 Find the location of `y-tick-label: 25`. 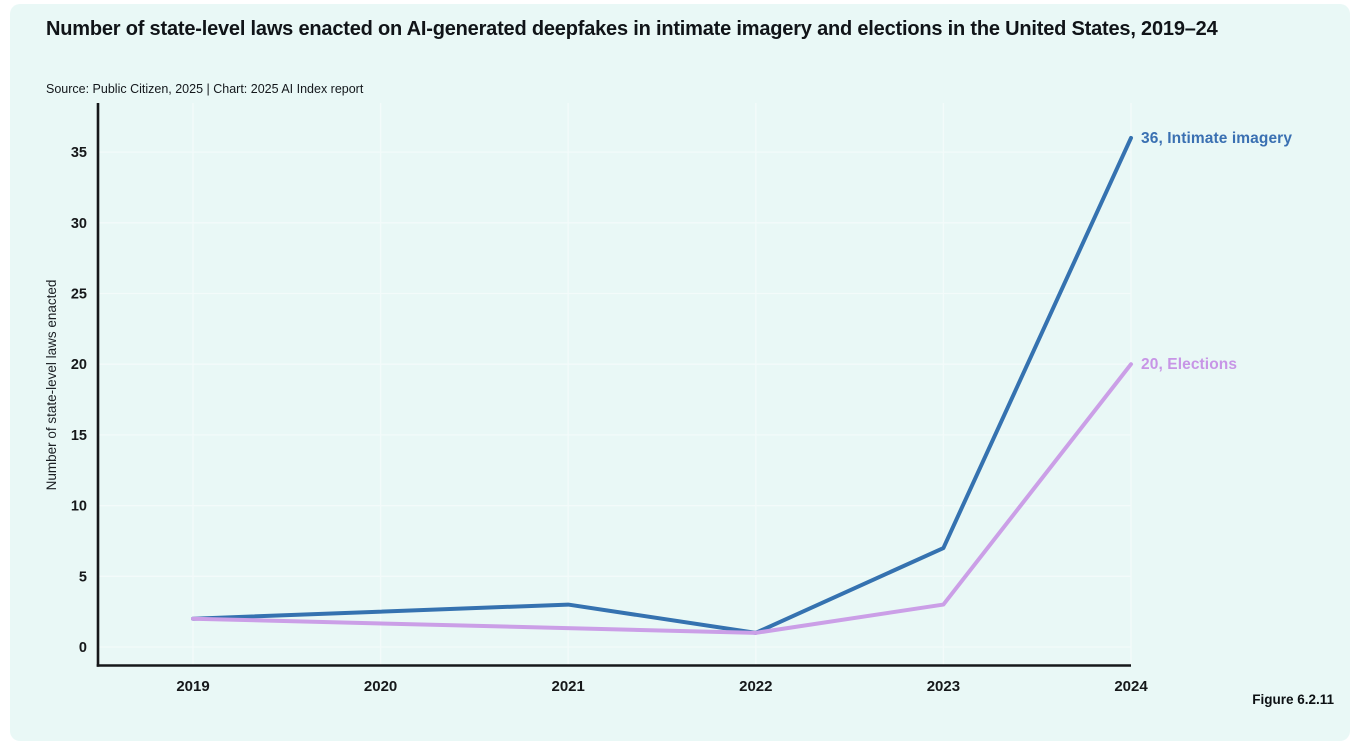

y-tick-label: 25 is located at coordinates (79, 295).